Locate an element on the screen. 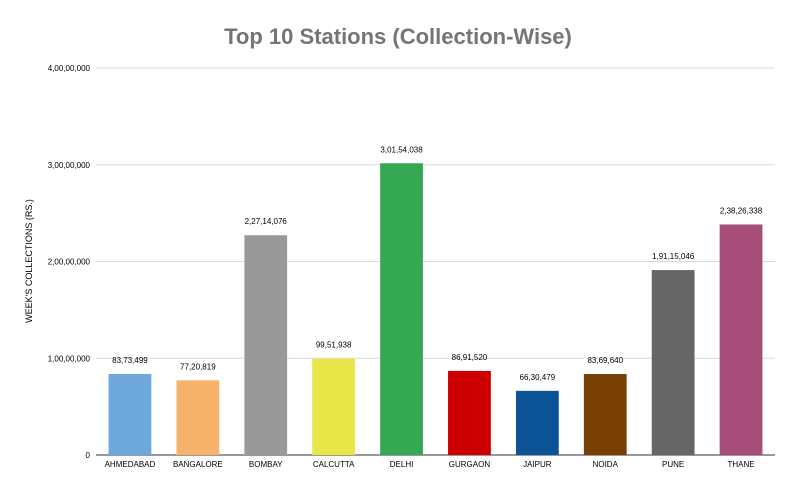 The image size is (796, 497). data-label-jaipur: 66,30,479 is located at coordinates (538, 377).